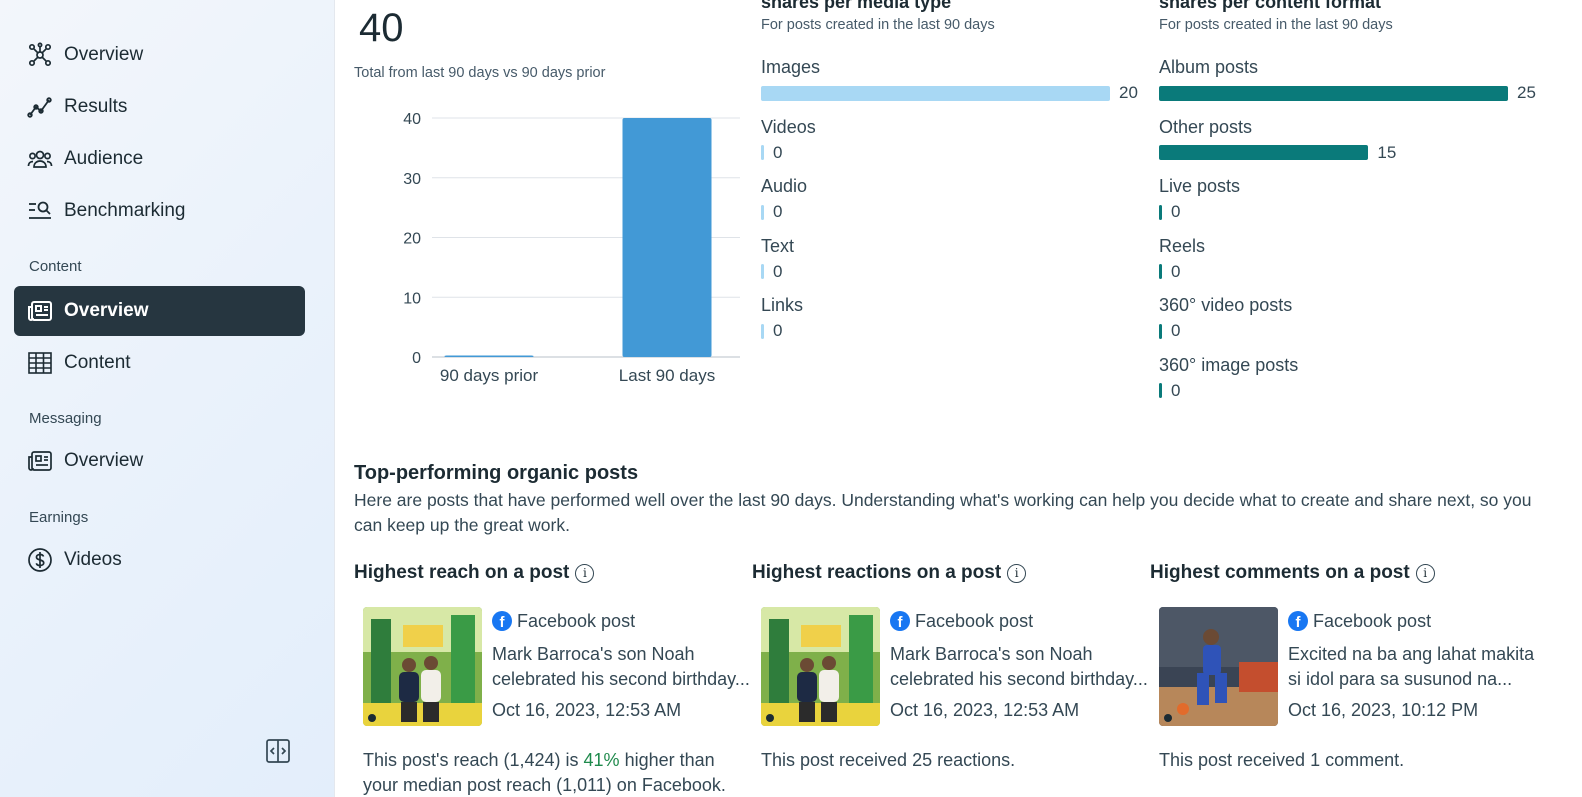  Describe the element at coordinates (159, 107) in the screenshot. I see `sidebar-item-results: Results` at that location.